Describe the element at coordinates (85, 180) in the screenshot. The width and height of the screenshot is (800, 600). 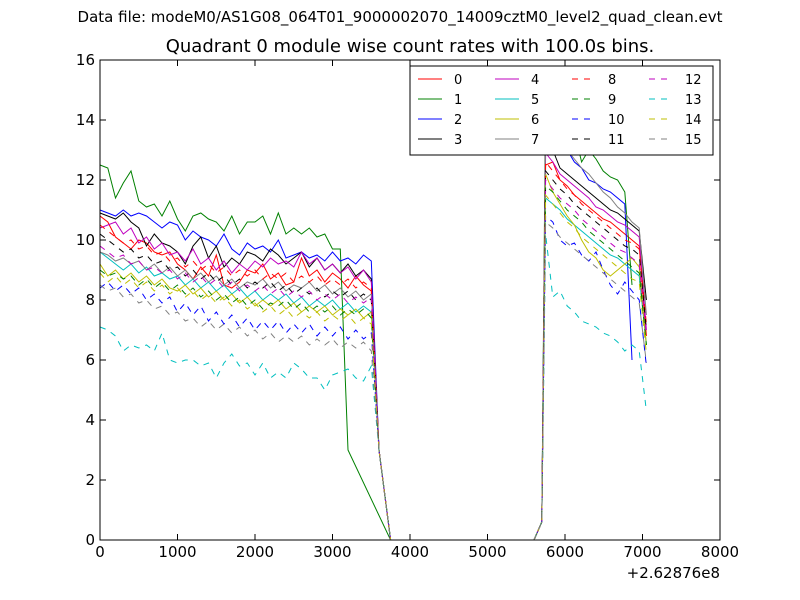
I see `y-tick-label: 12` at that location.